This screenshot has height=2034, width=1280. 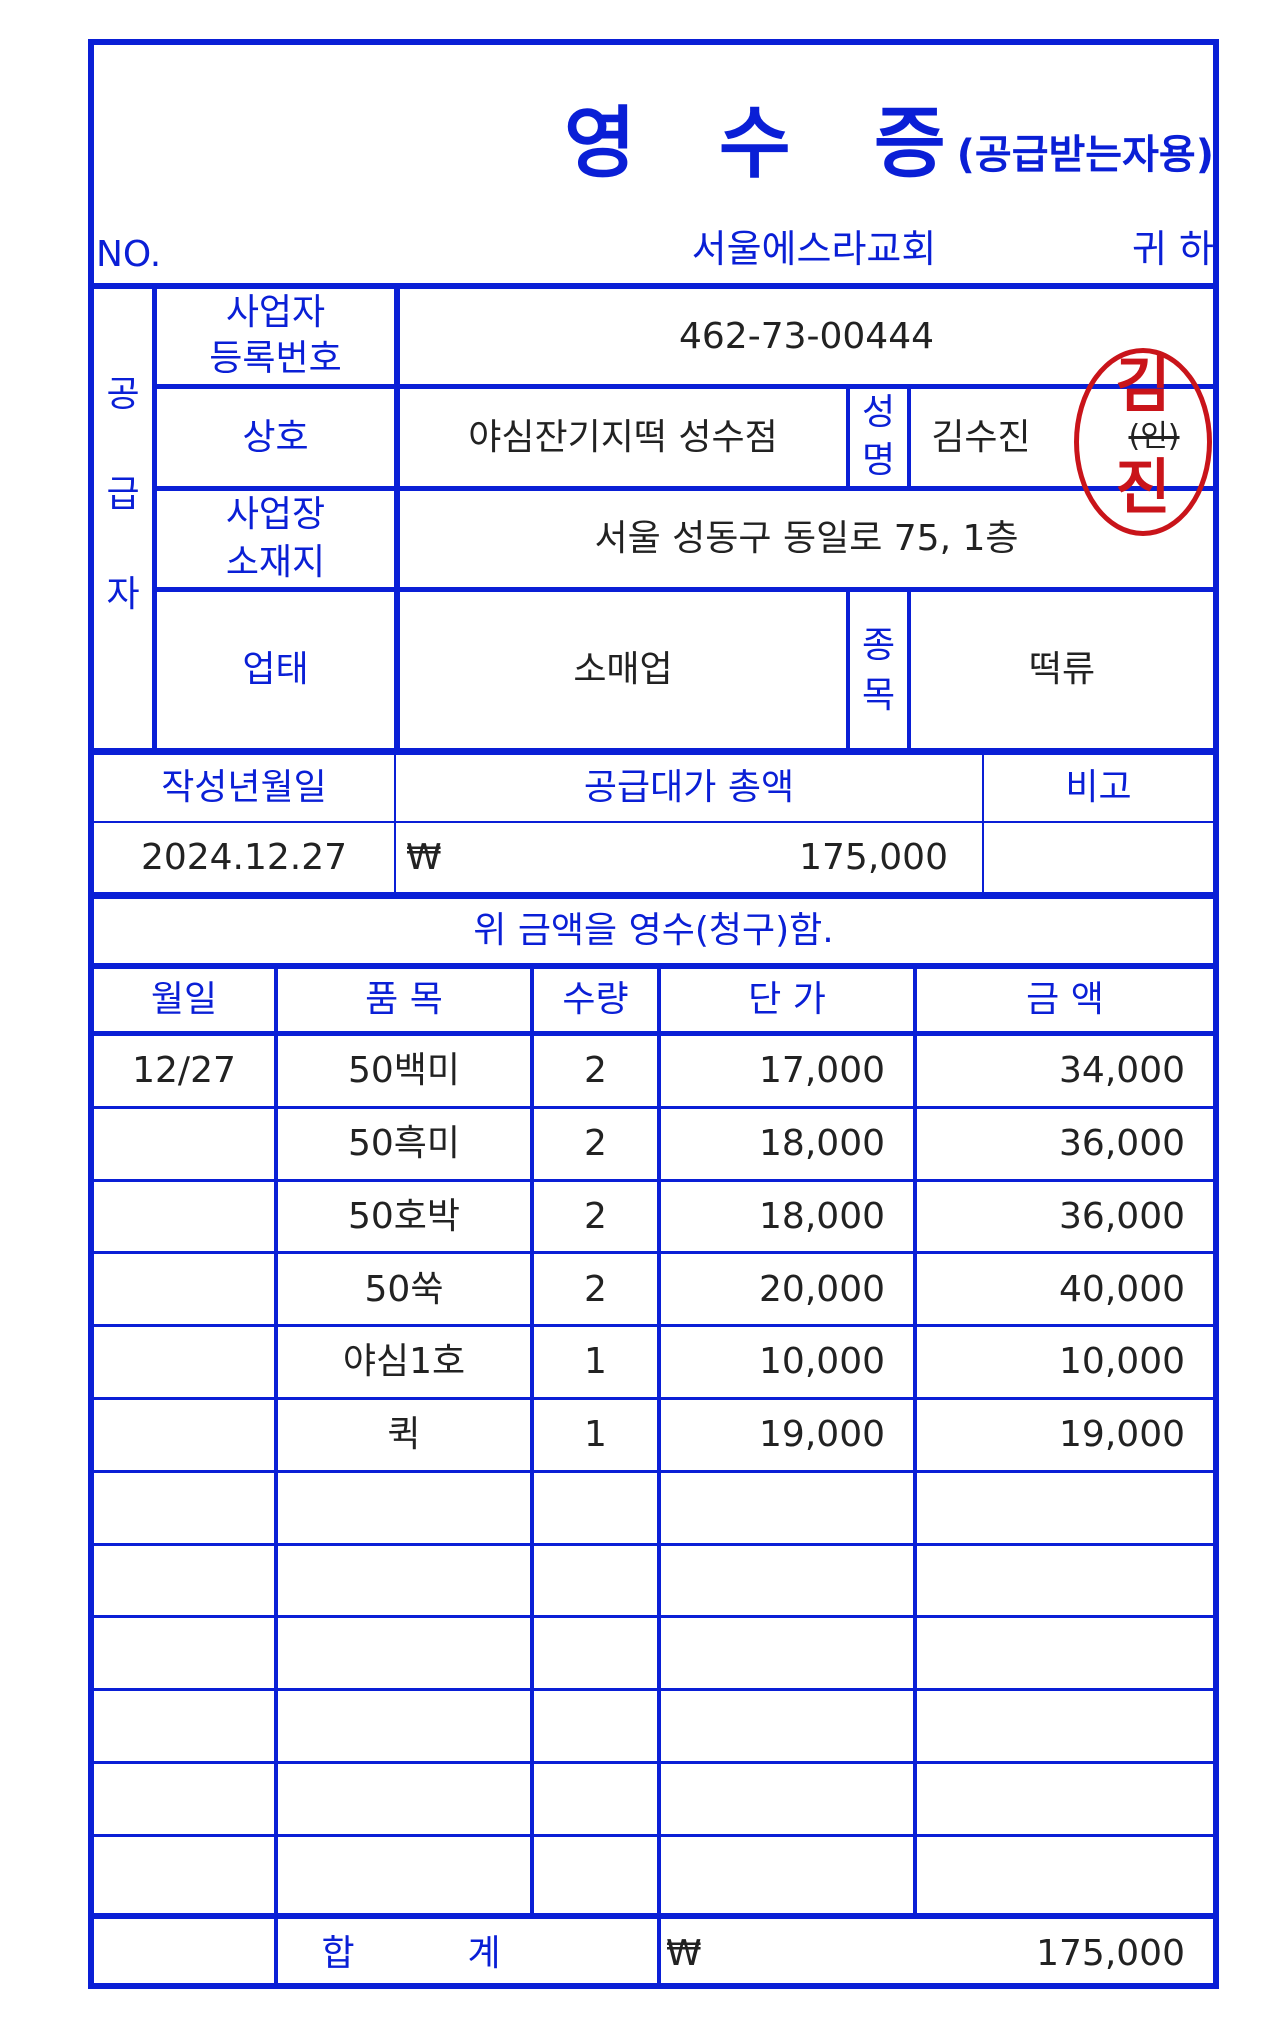 I want to click on item-category-value: 떡류, so click(x=1062, y=670).